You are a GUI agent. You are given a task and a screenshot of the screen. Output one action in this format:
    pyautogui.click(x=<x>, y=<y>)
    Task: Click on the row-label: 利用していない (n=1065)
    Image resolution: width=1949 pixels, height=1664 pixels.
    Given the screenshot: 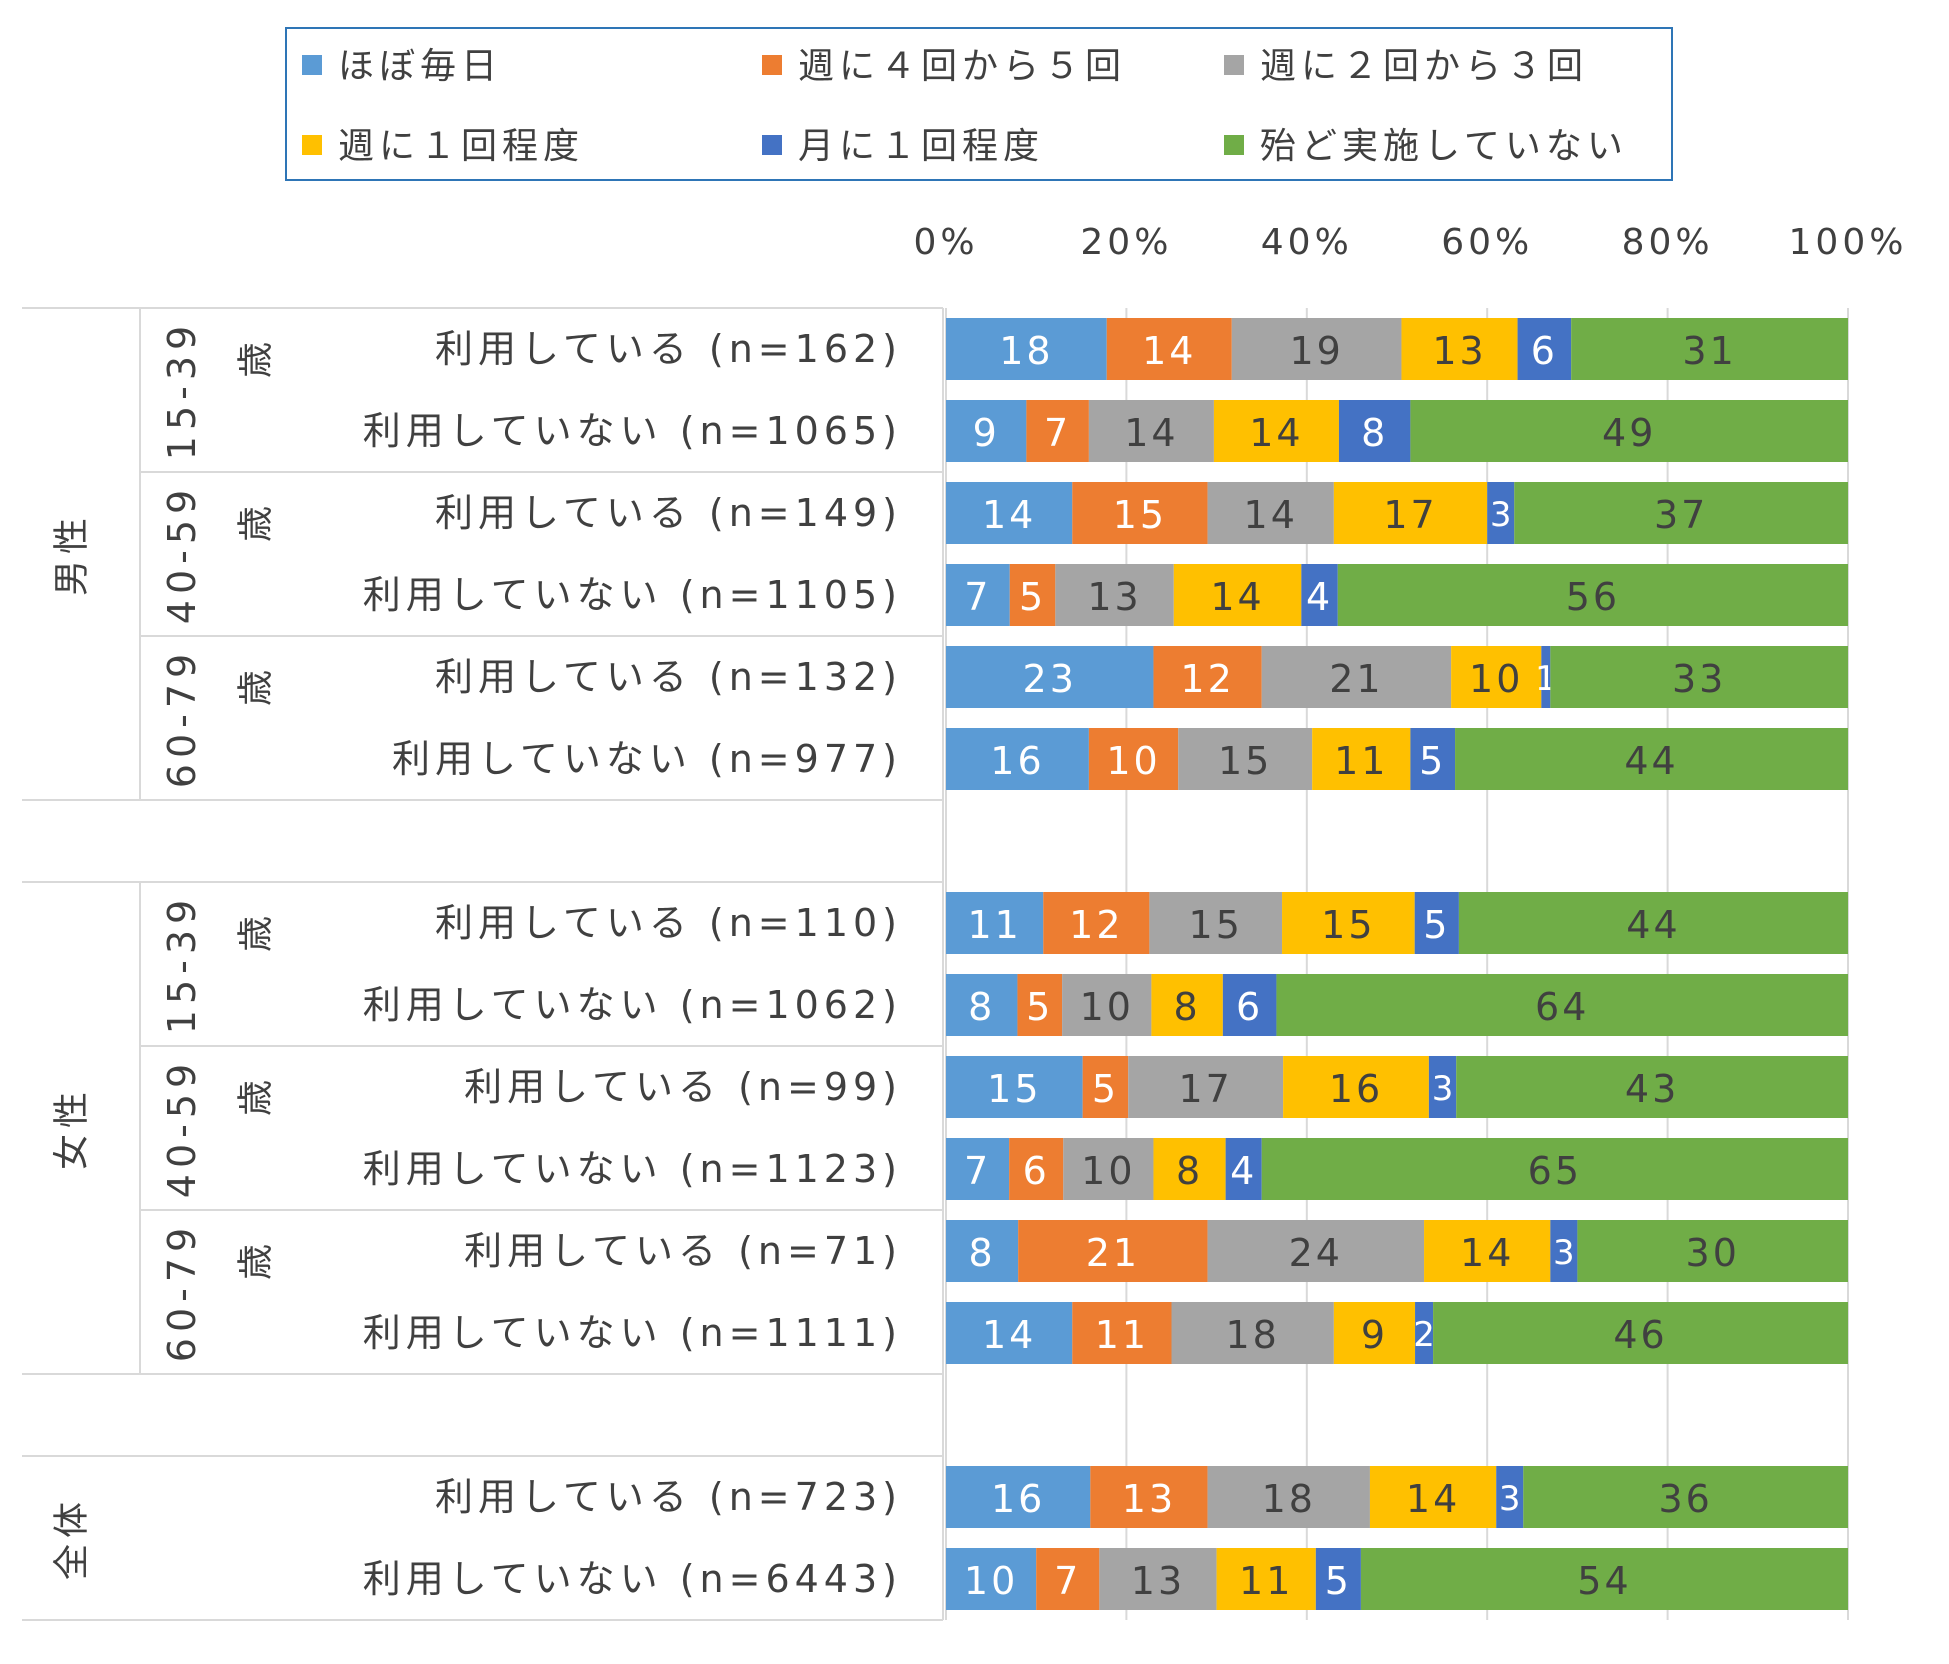 What is the action you would take?
    pyautogui.click(x=632, y=431)
    